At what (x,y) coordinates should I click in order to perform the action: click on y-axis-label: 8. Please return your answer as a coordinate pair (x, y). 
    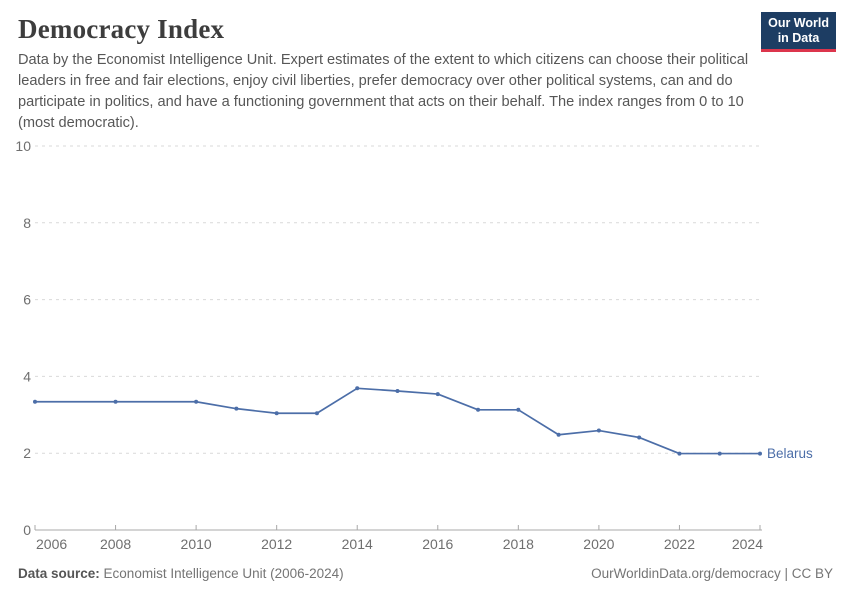
    Looking at the image, I should click on (27, 223).